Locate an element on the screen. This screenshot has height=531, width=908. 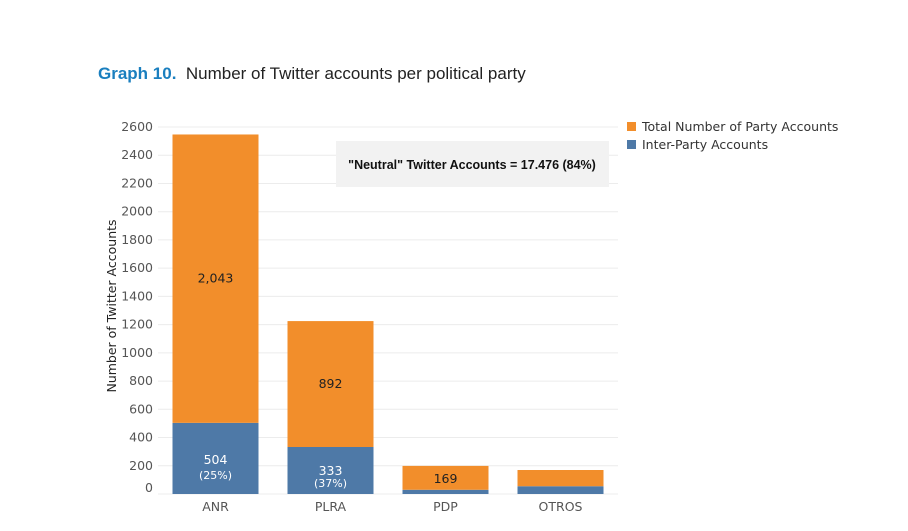
y-tick-label: 2200 is located at coordinates (137, 182).